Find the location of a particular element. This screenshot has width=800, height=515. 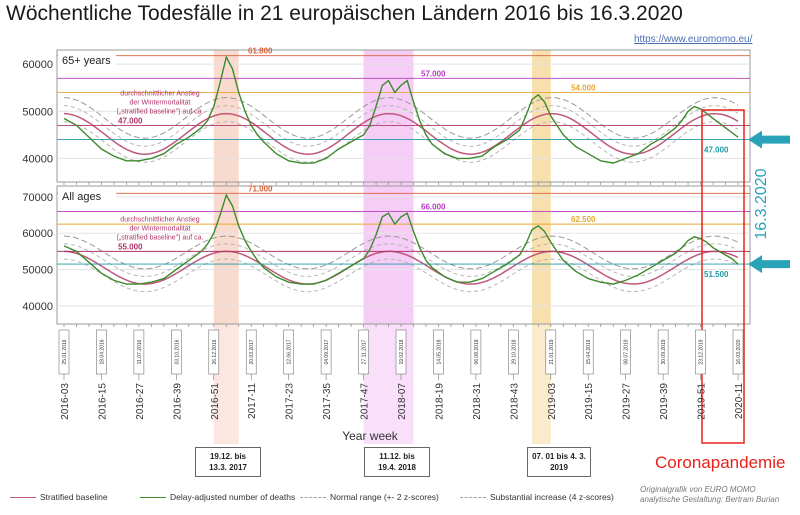

x-tick-label: 2017-47 is located at coordinates (365, 401).